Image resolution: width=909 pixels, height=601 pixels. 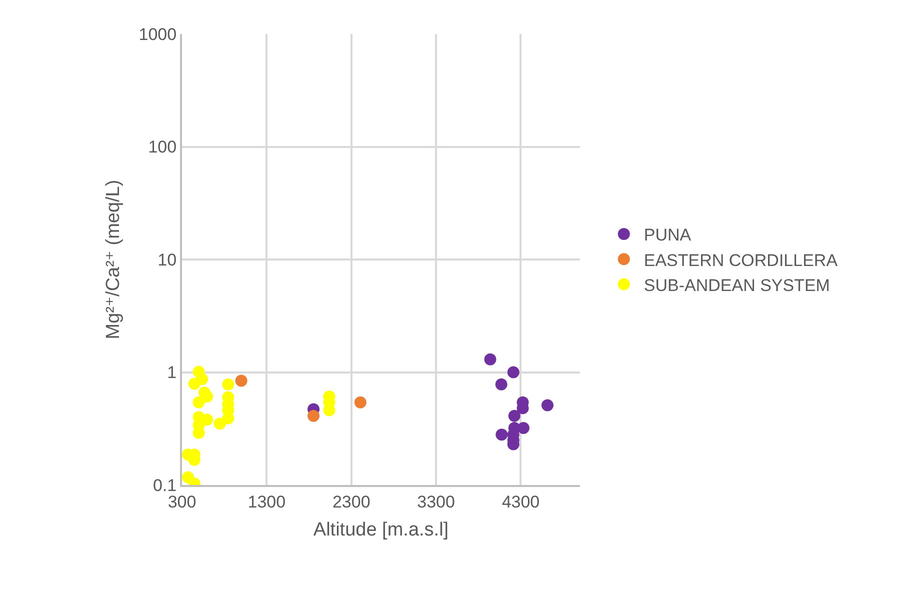 I want to click on x-tick-label: 4300, so click(x=521, y=502).